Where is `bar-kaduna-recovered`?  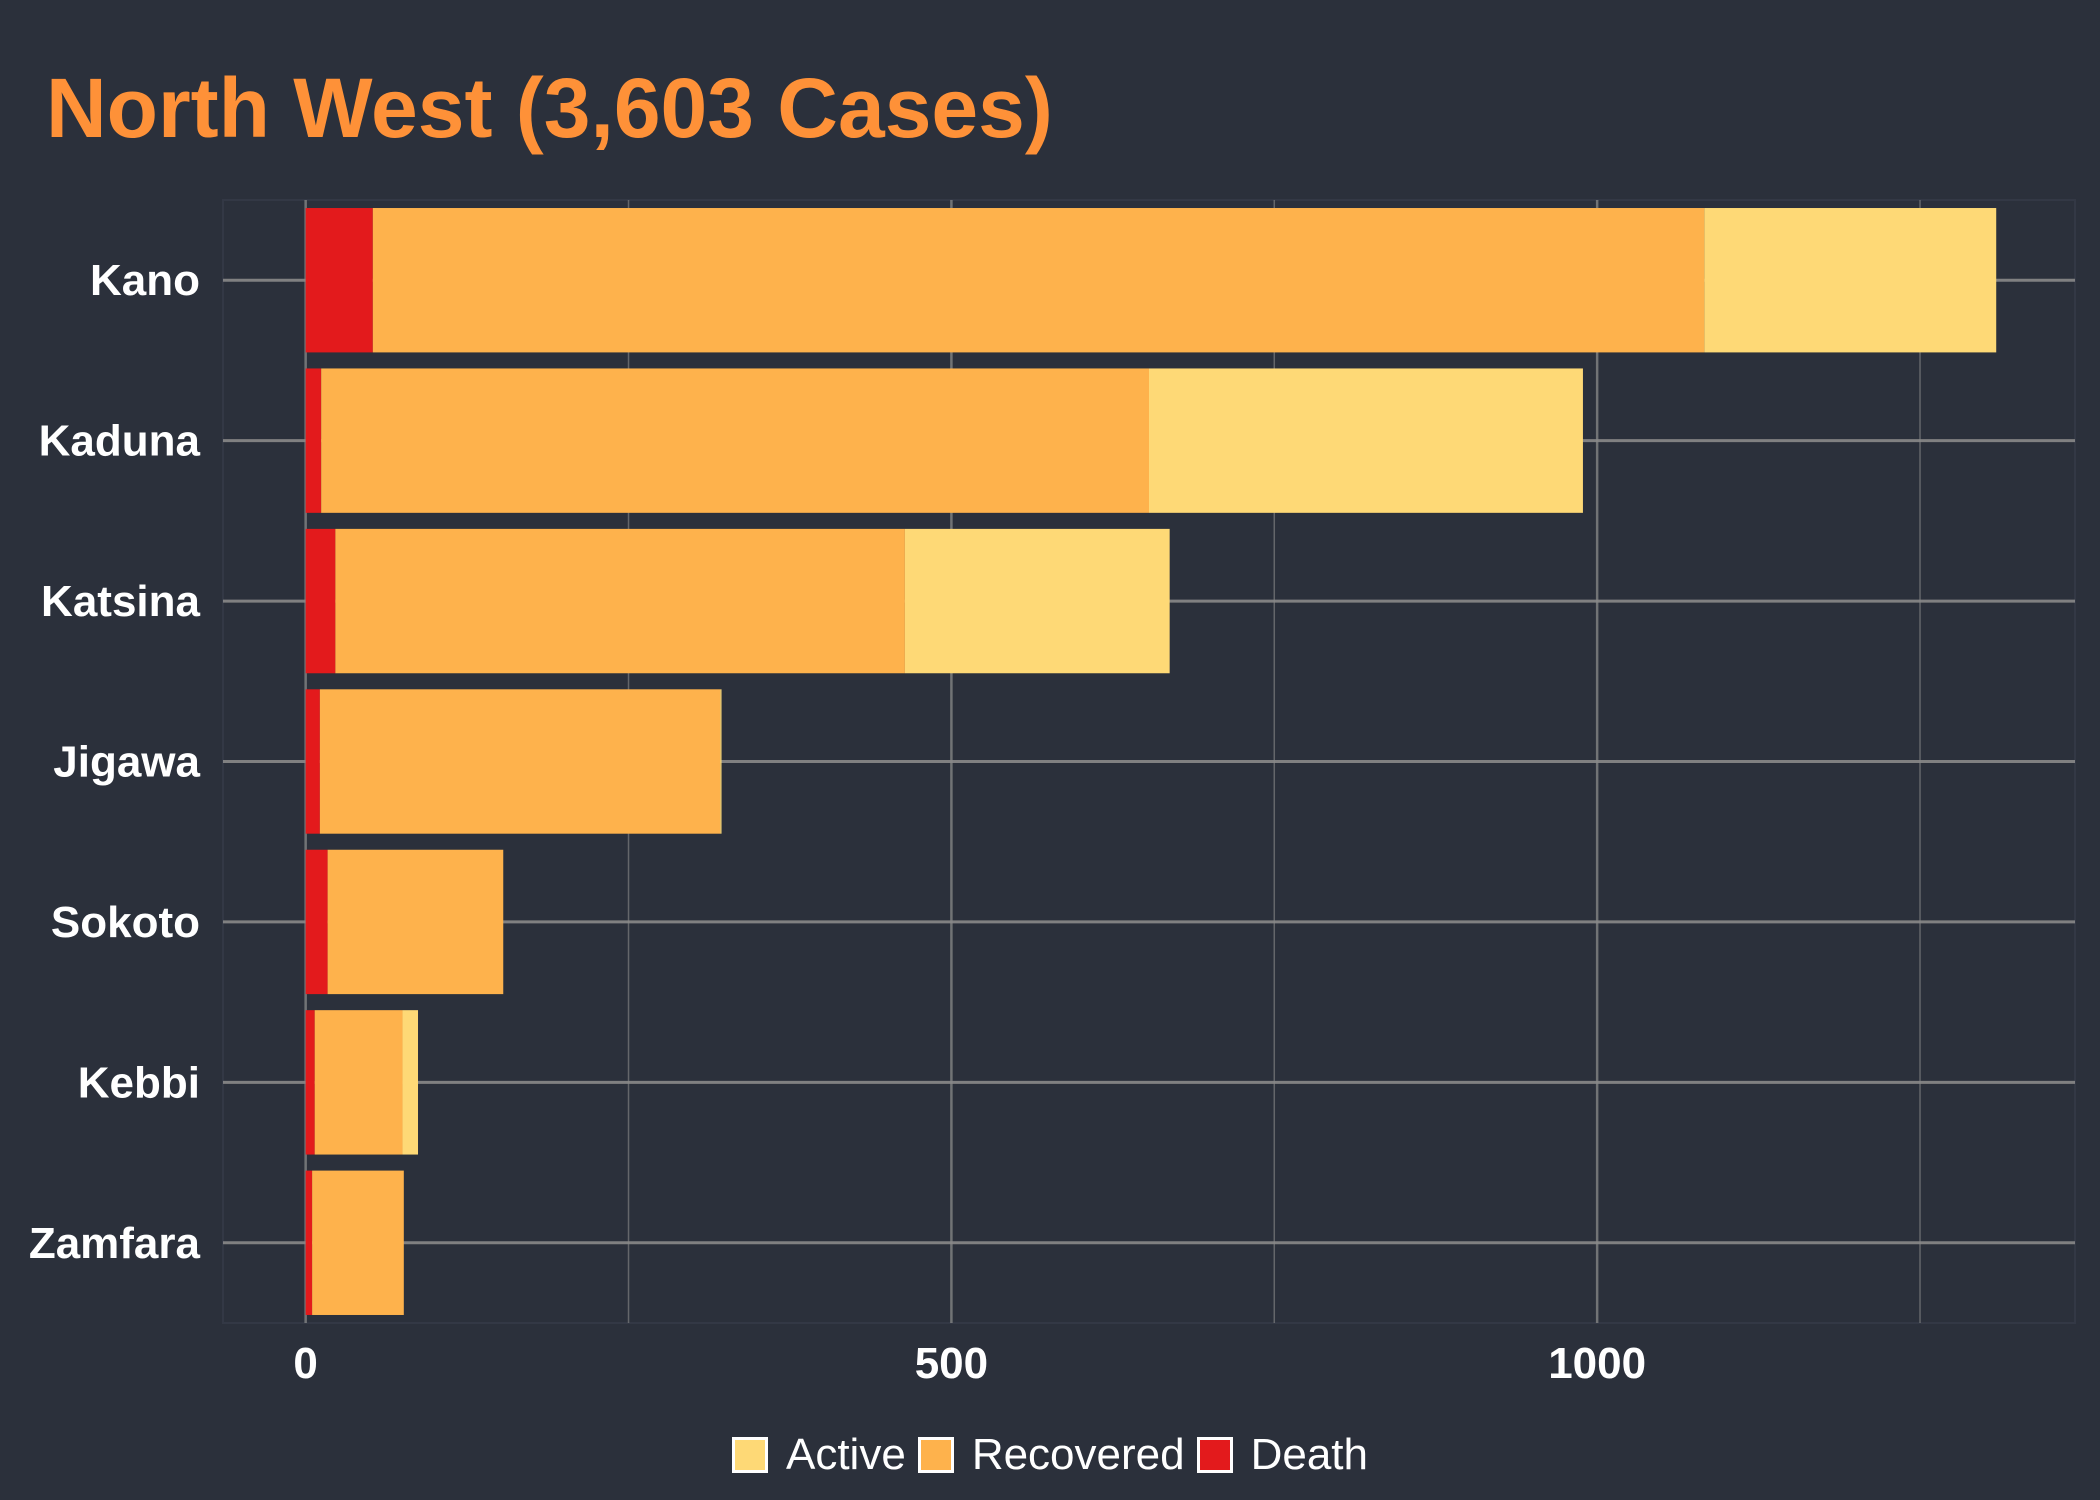 bar-kaduna-recovered is located at coordinates (735, 440).